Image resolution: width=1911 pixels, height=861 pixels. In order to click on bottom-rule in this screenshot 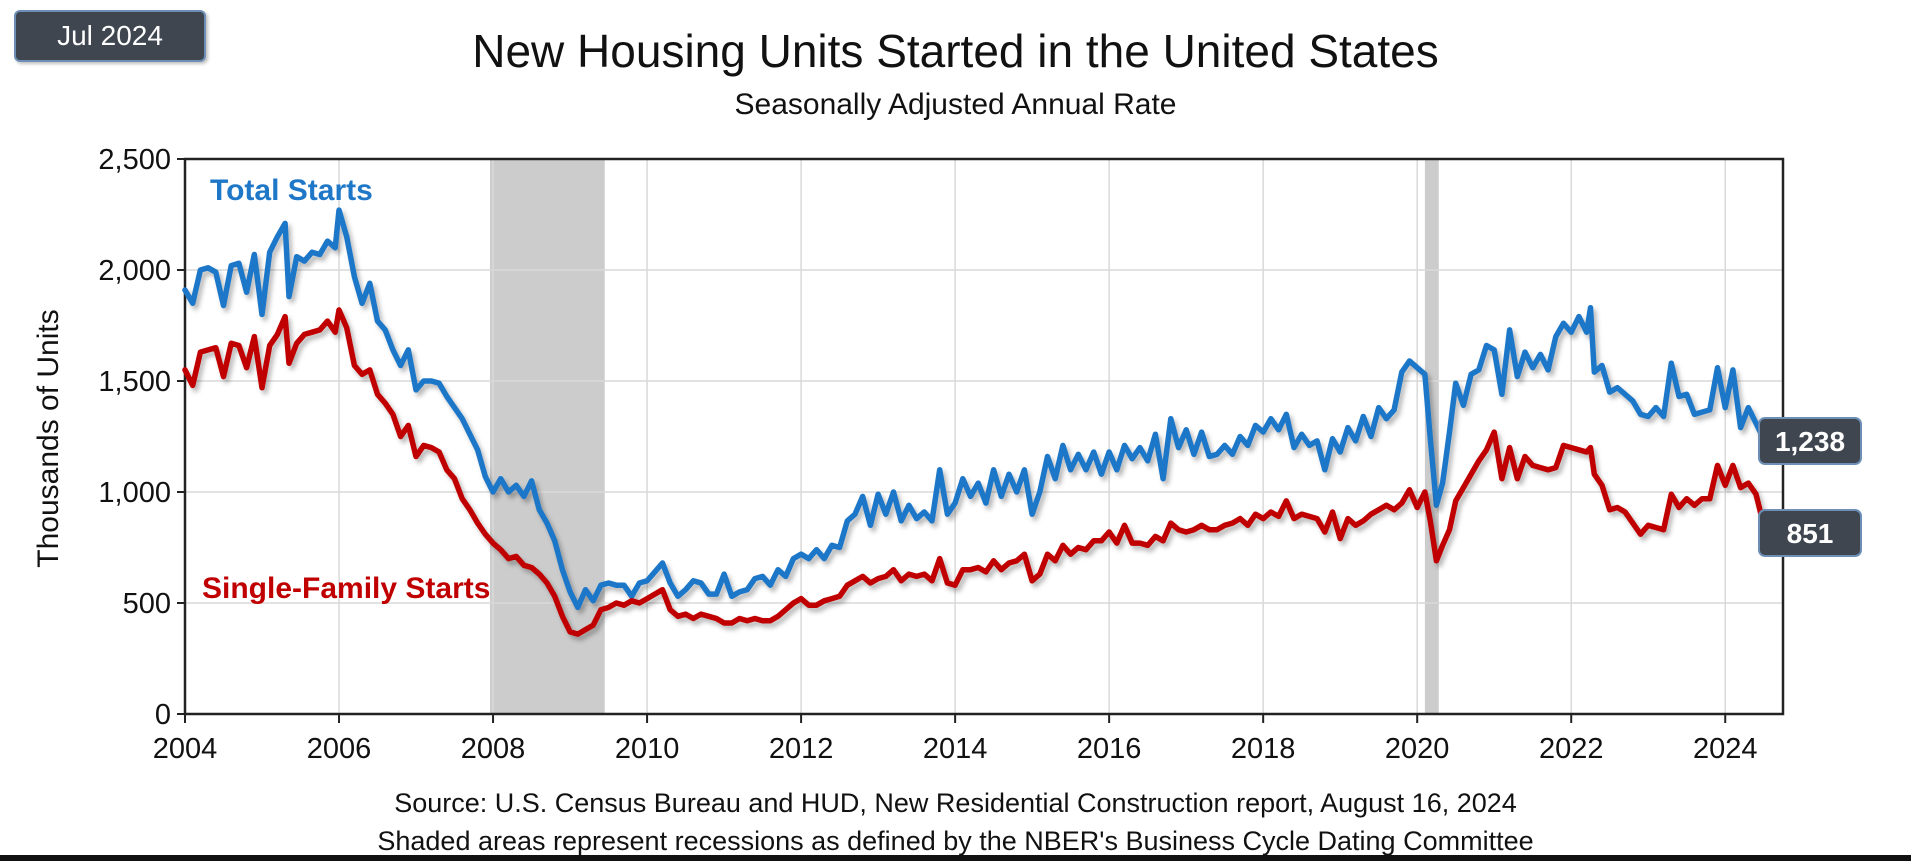, I will do `click(955, 858)`.